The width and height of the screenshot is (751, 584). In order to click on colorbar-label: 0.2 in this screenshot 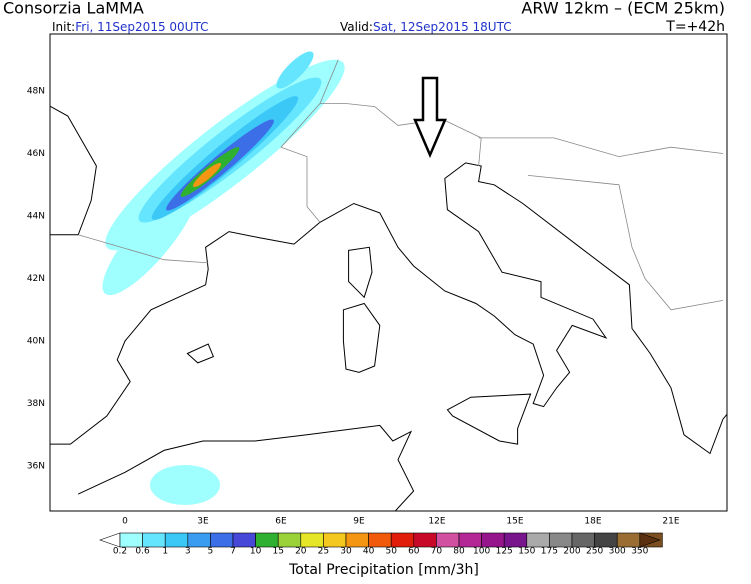, I will do `click(120, 552)`.